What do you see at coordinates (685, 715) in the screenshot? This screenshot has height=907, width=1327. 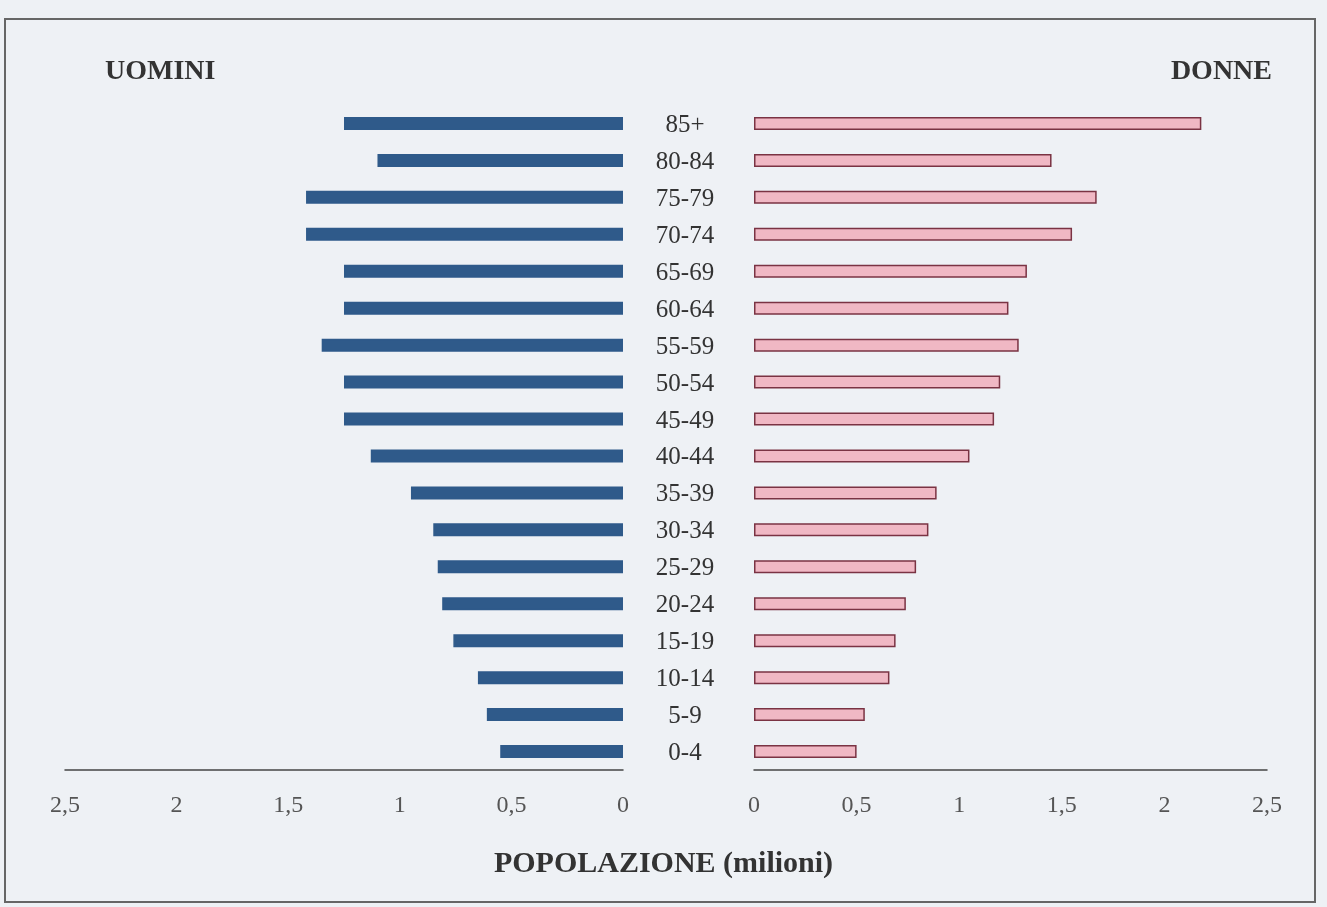 I see `y-tick-label: 5-9` at bounding box center [685, 715].